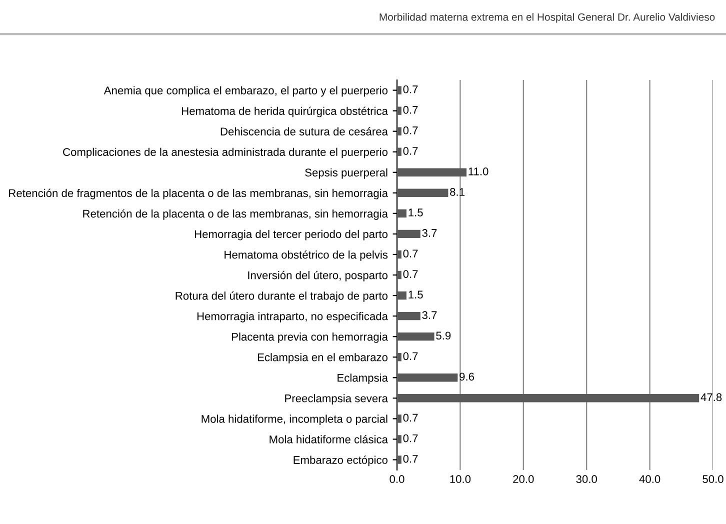 This screenshot has height=524, width=726. What do you see at coordinates (285, 112) in the screenshot?
I see `y-tick-label: Hematoma de herida quirúrgica obstétrica` at bounding box center [285, 112].